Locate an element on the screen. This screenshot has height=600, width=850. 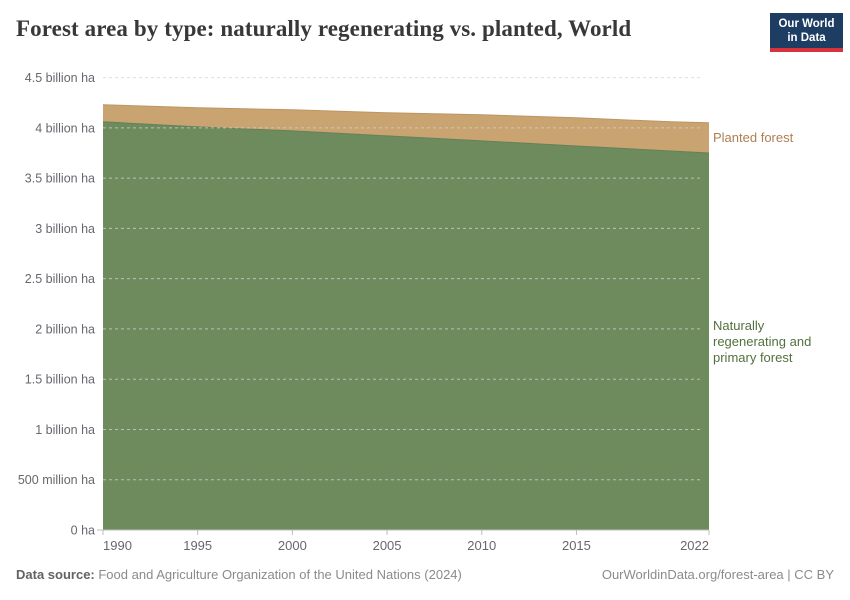
x-axis-label: 2022 is located at coordinates (694, 545).